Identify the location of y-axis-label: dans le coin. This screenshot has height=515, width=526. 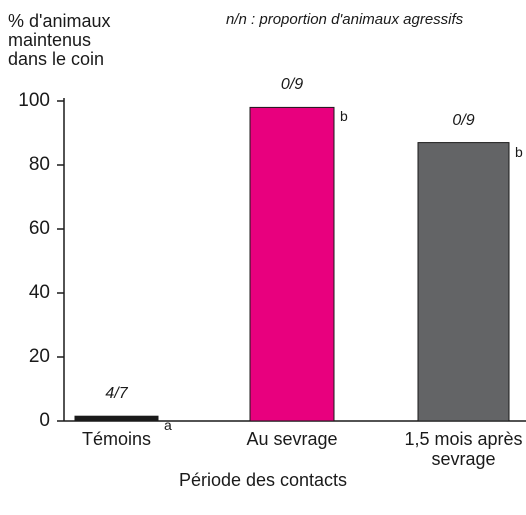
(56, 59).